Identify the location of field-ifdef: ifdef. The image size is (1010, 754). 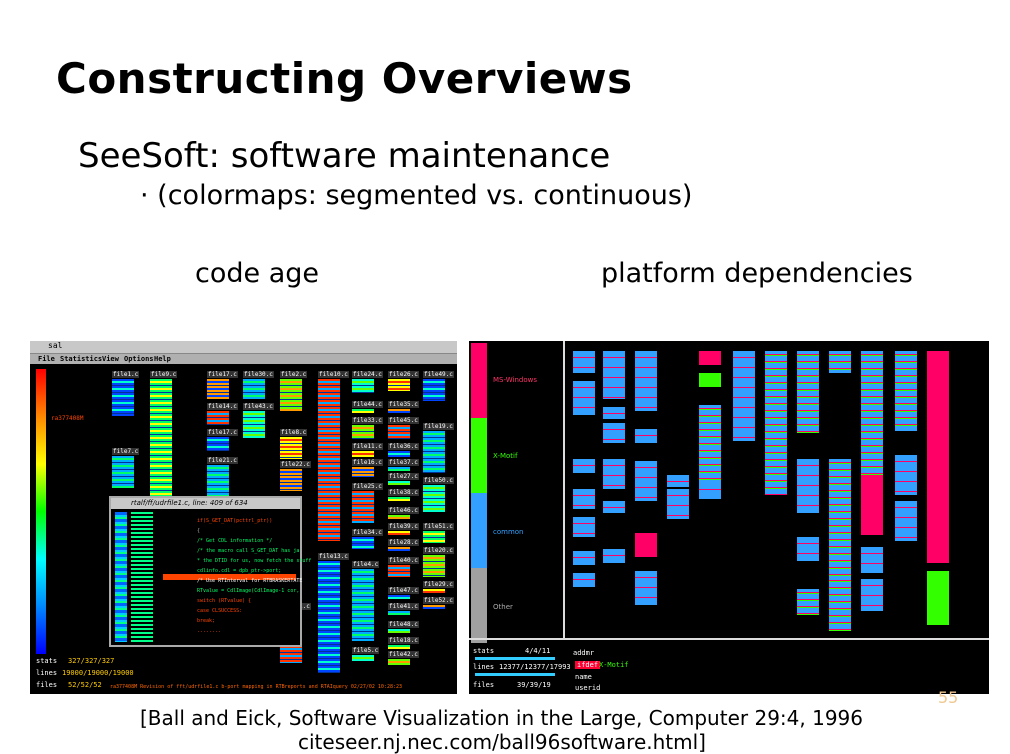
(588, 665).